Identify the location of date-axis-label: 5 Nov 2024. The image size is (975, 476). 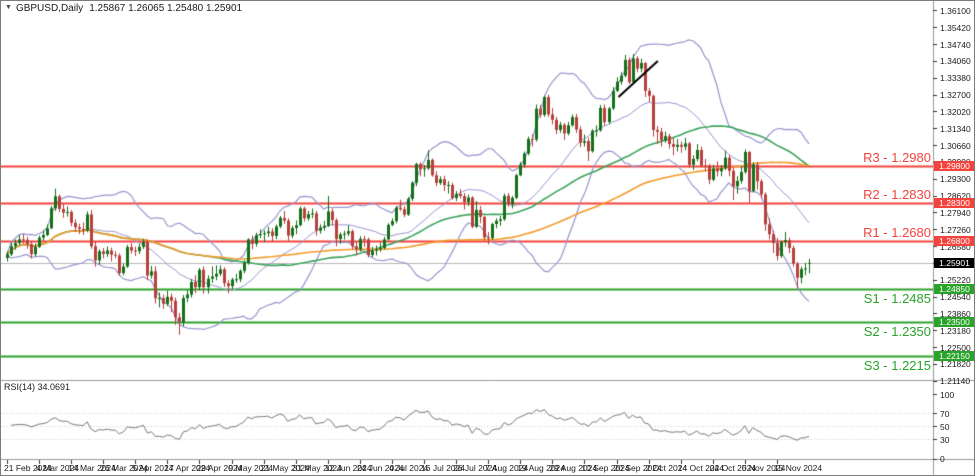
(763, 468).